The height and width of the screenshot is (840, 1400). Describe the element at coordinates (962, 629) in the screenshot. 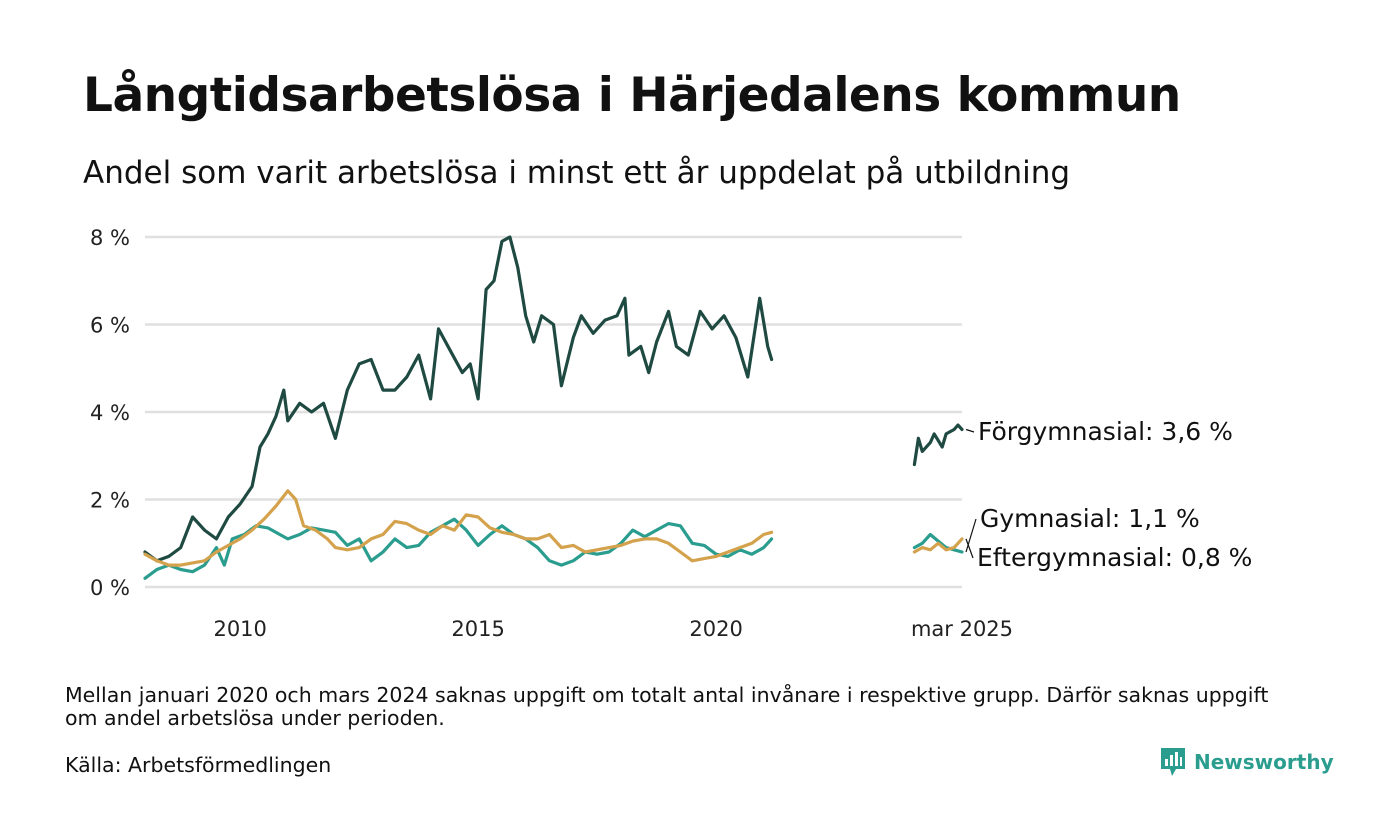

I see `x-tick-label: mar 2025` at that location.